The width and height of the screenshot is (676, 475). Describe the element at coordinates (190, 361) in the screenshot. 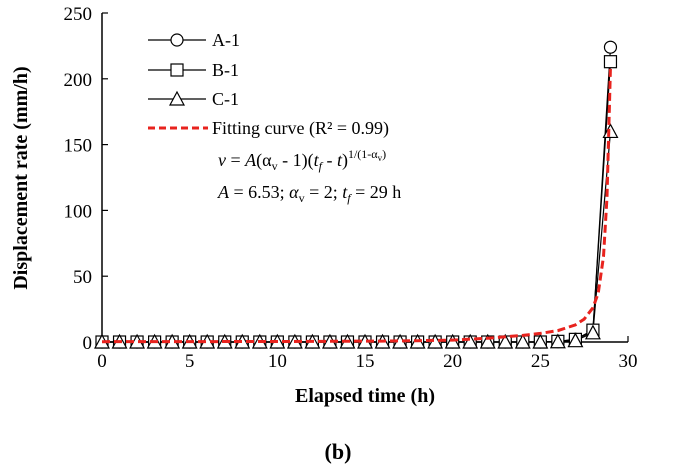

I see `x-tick-label: 5` at that location.